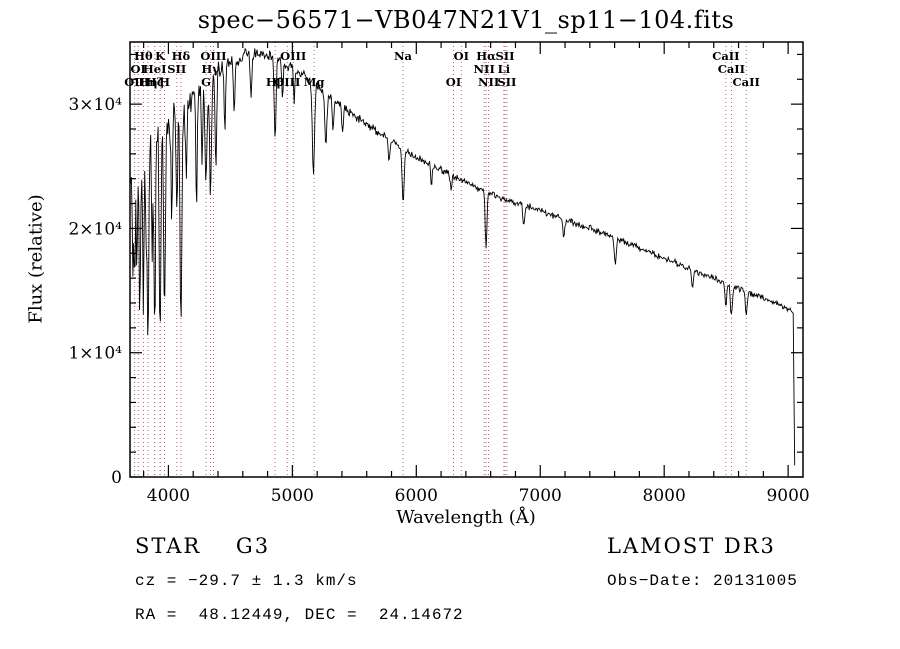 The height and width of the screenshot is (649, 900). I want to click on line-marker-label: HeI, so click(155, 69).